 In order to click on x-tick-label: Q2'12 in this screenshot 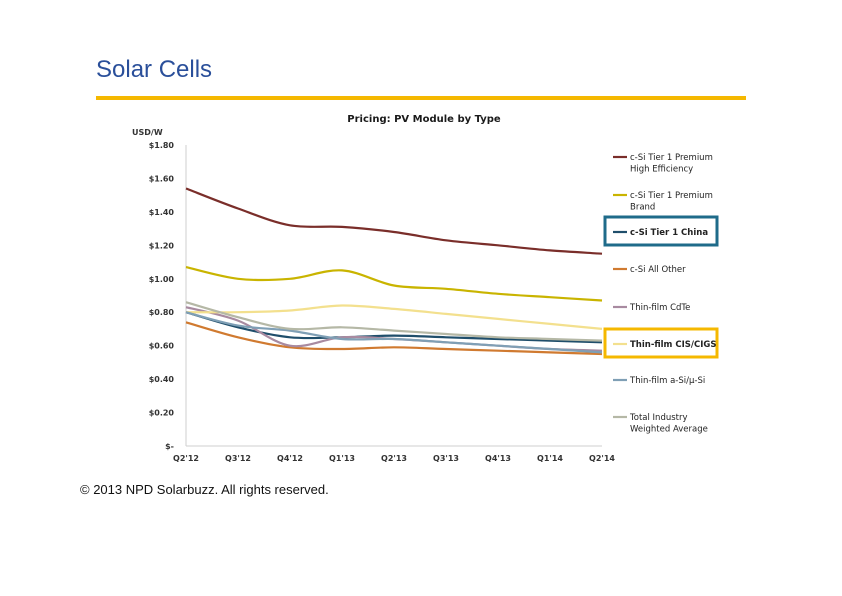, I will do `click(186, 458)`.